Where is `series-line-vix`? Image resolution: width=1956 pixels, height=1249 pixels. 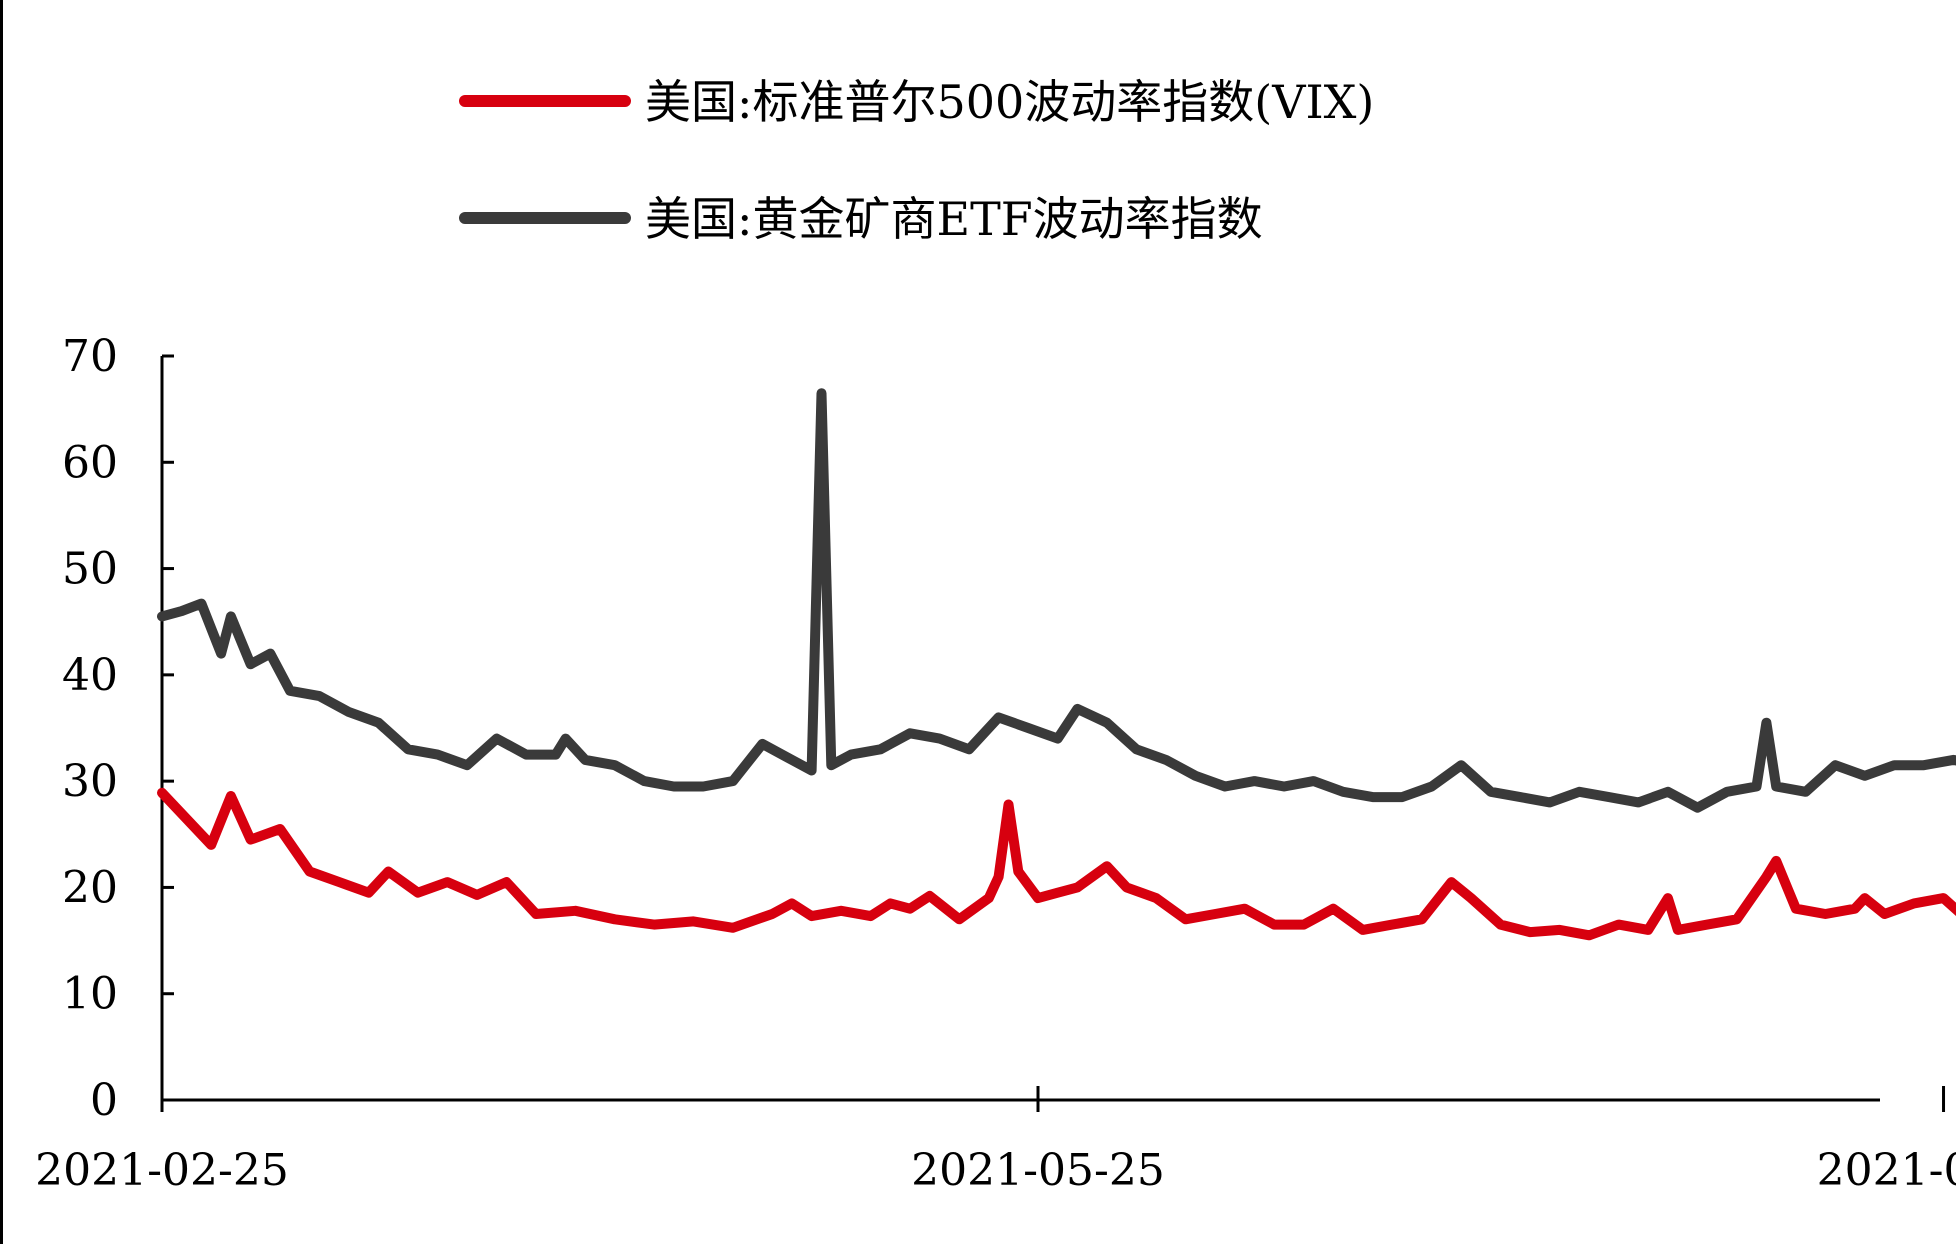
series-line-vix is located at coordinates (1056, 864).